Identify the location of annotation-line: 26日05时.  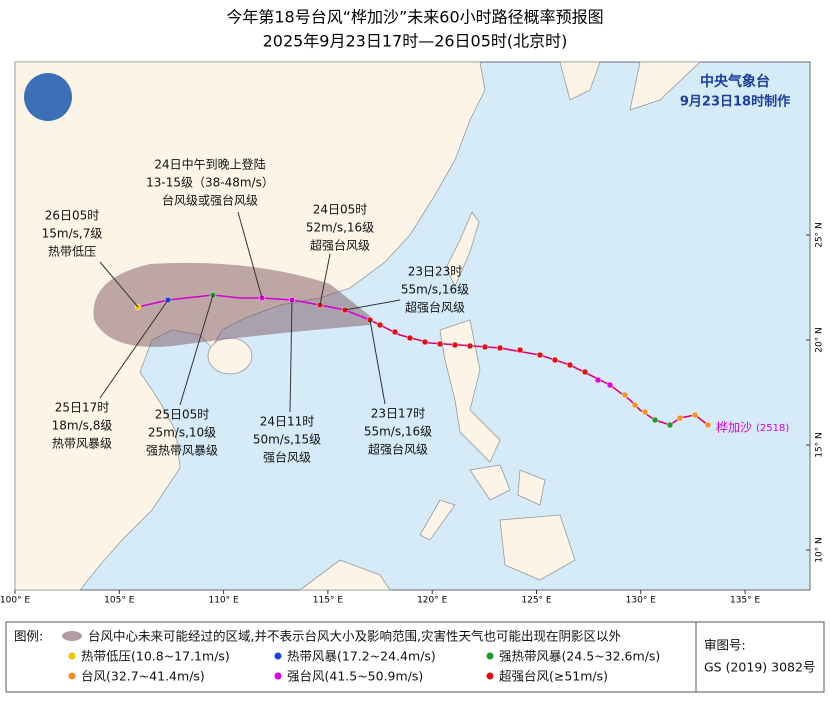
(72, 216).